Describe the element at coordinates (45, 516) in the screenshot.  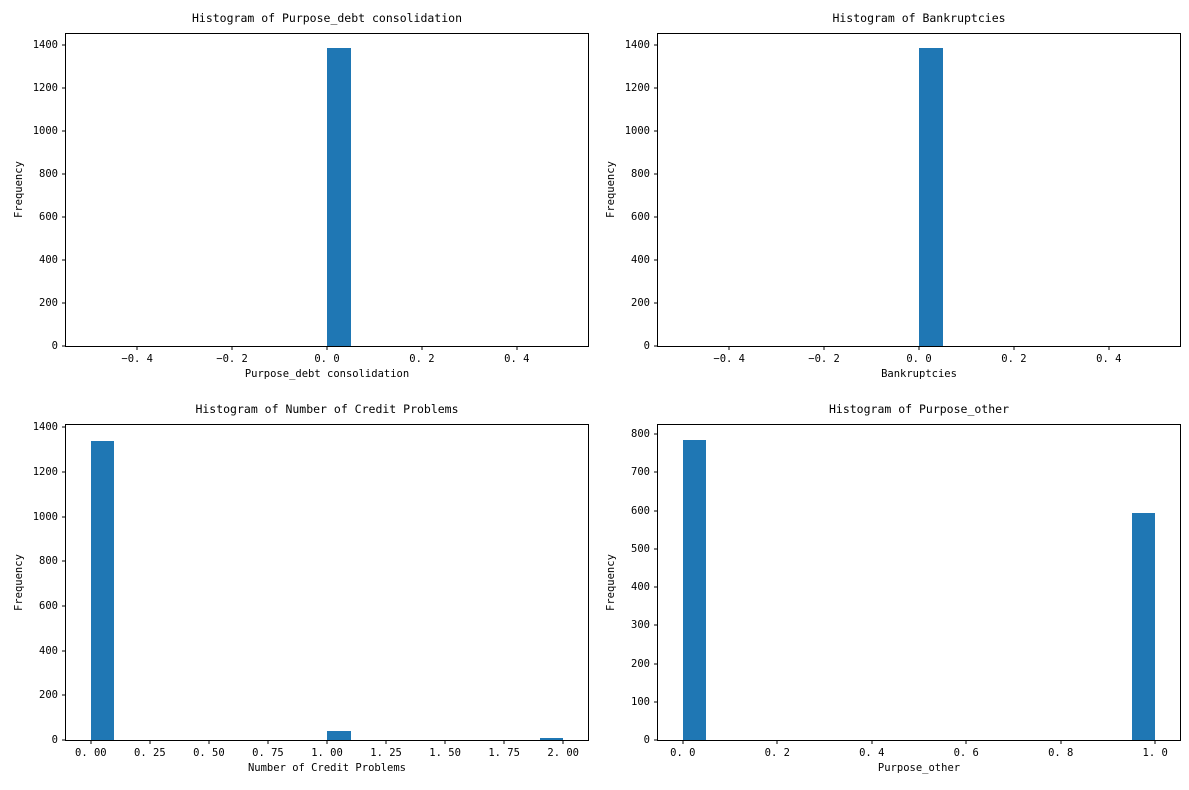
I see `y-tick-label: 1000` at that location.